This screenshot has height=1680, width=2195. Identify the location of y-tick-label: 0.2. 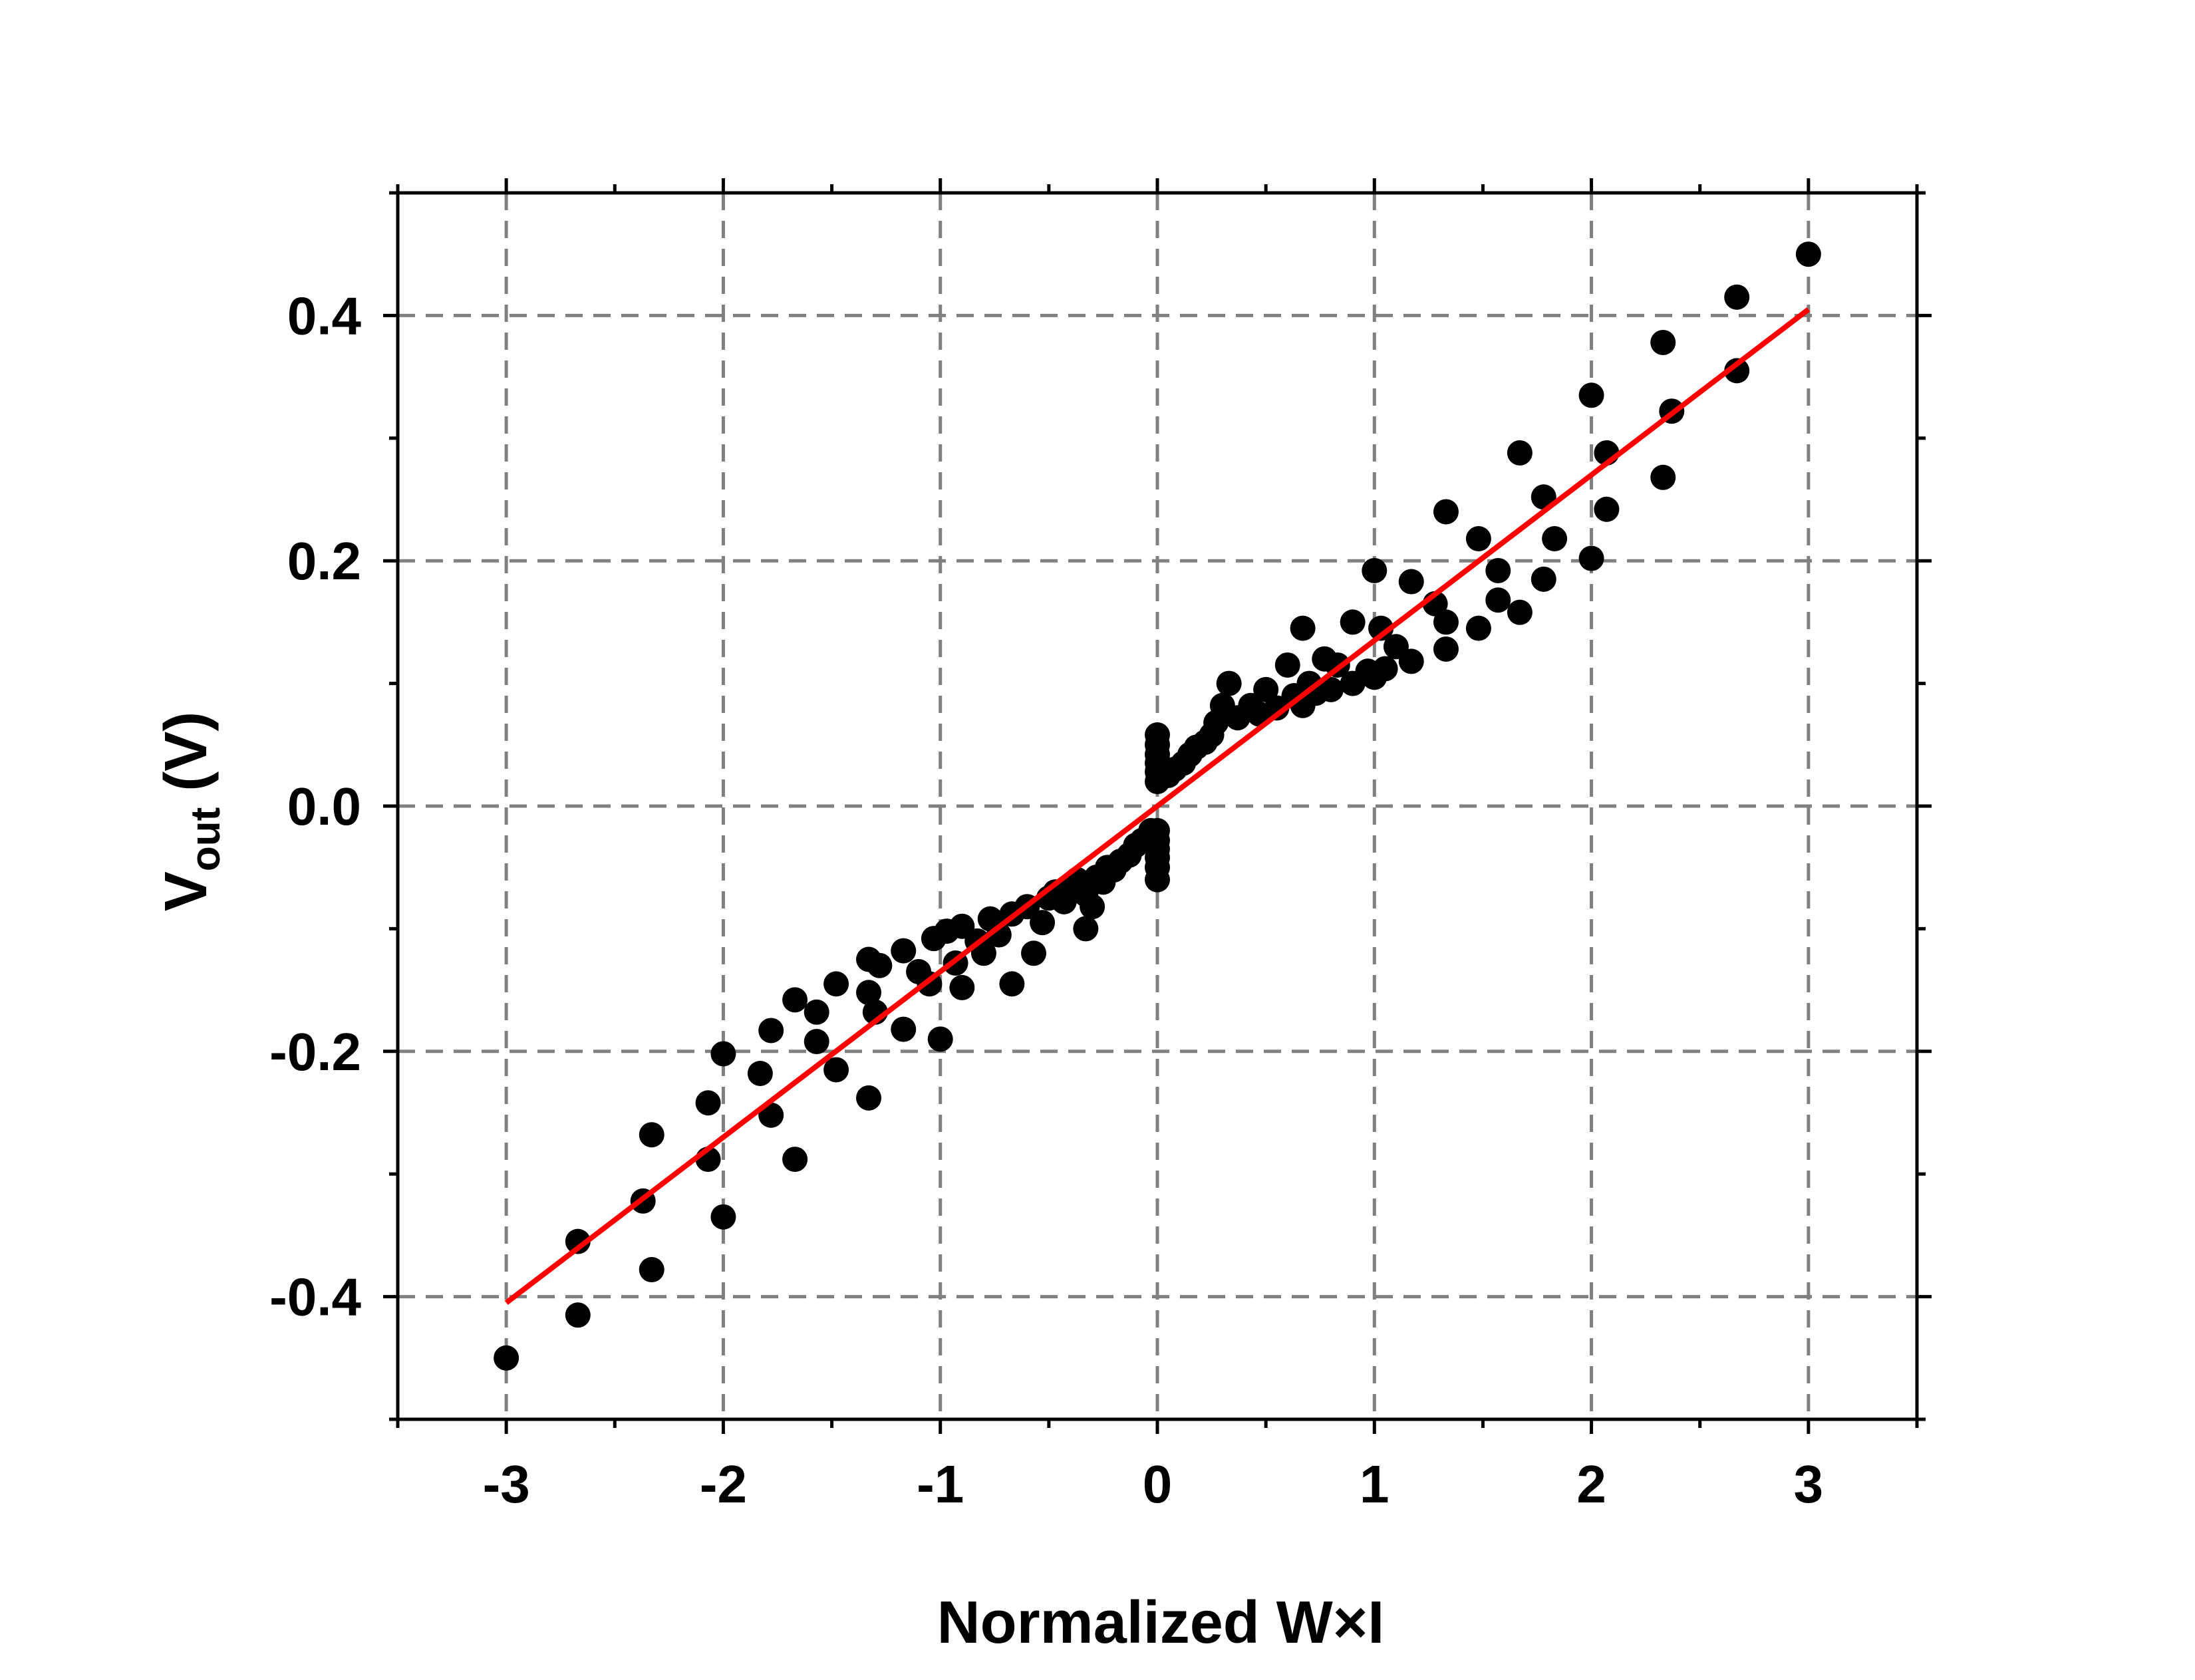
(324, 561).